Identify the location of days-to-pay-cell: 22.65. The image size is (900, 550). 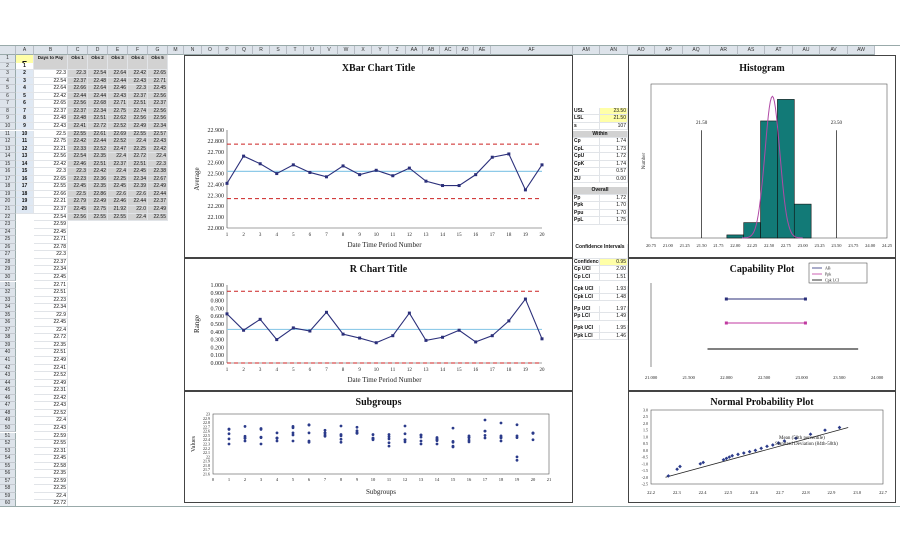
(51, 104).